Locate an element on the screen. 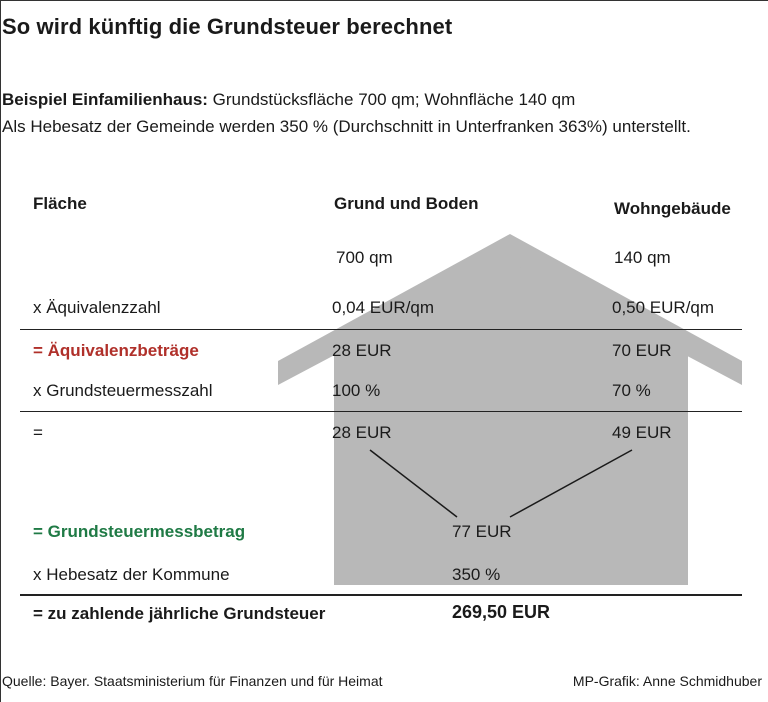  intro-bold: Beispiel Einfamilienhaus: is located at coordinates (105, 99).